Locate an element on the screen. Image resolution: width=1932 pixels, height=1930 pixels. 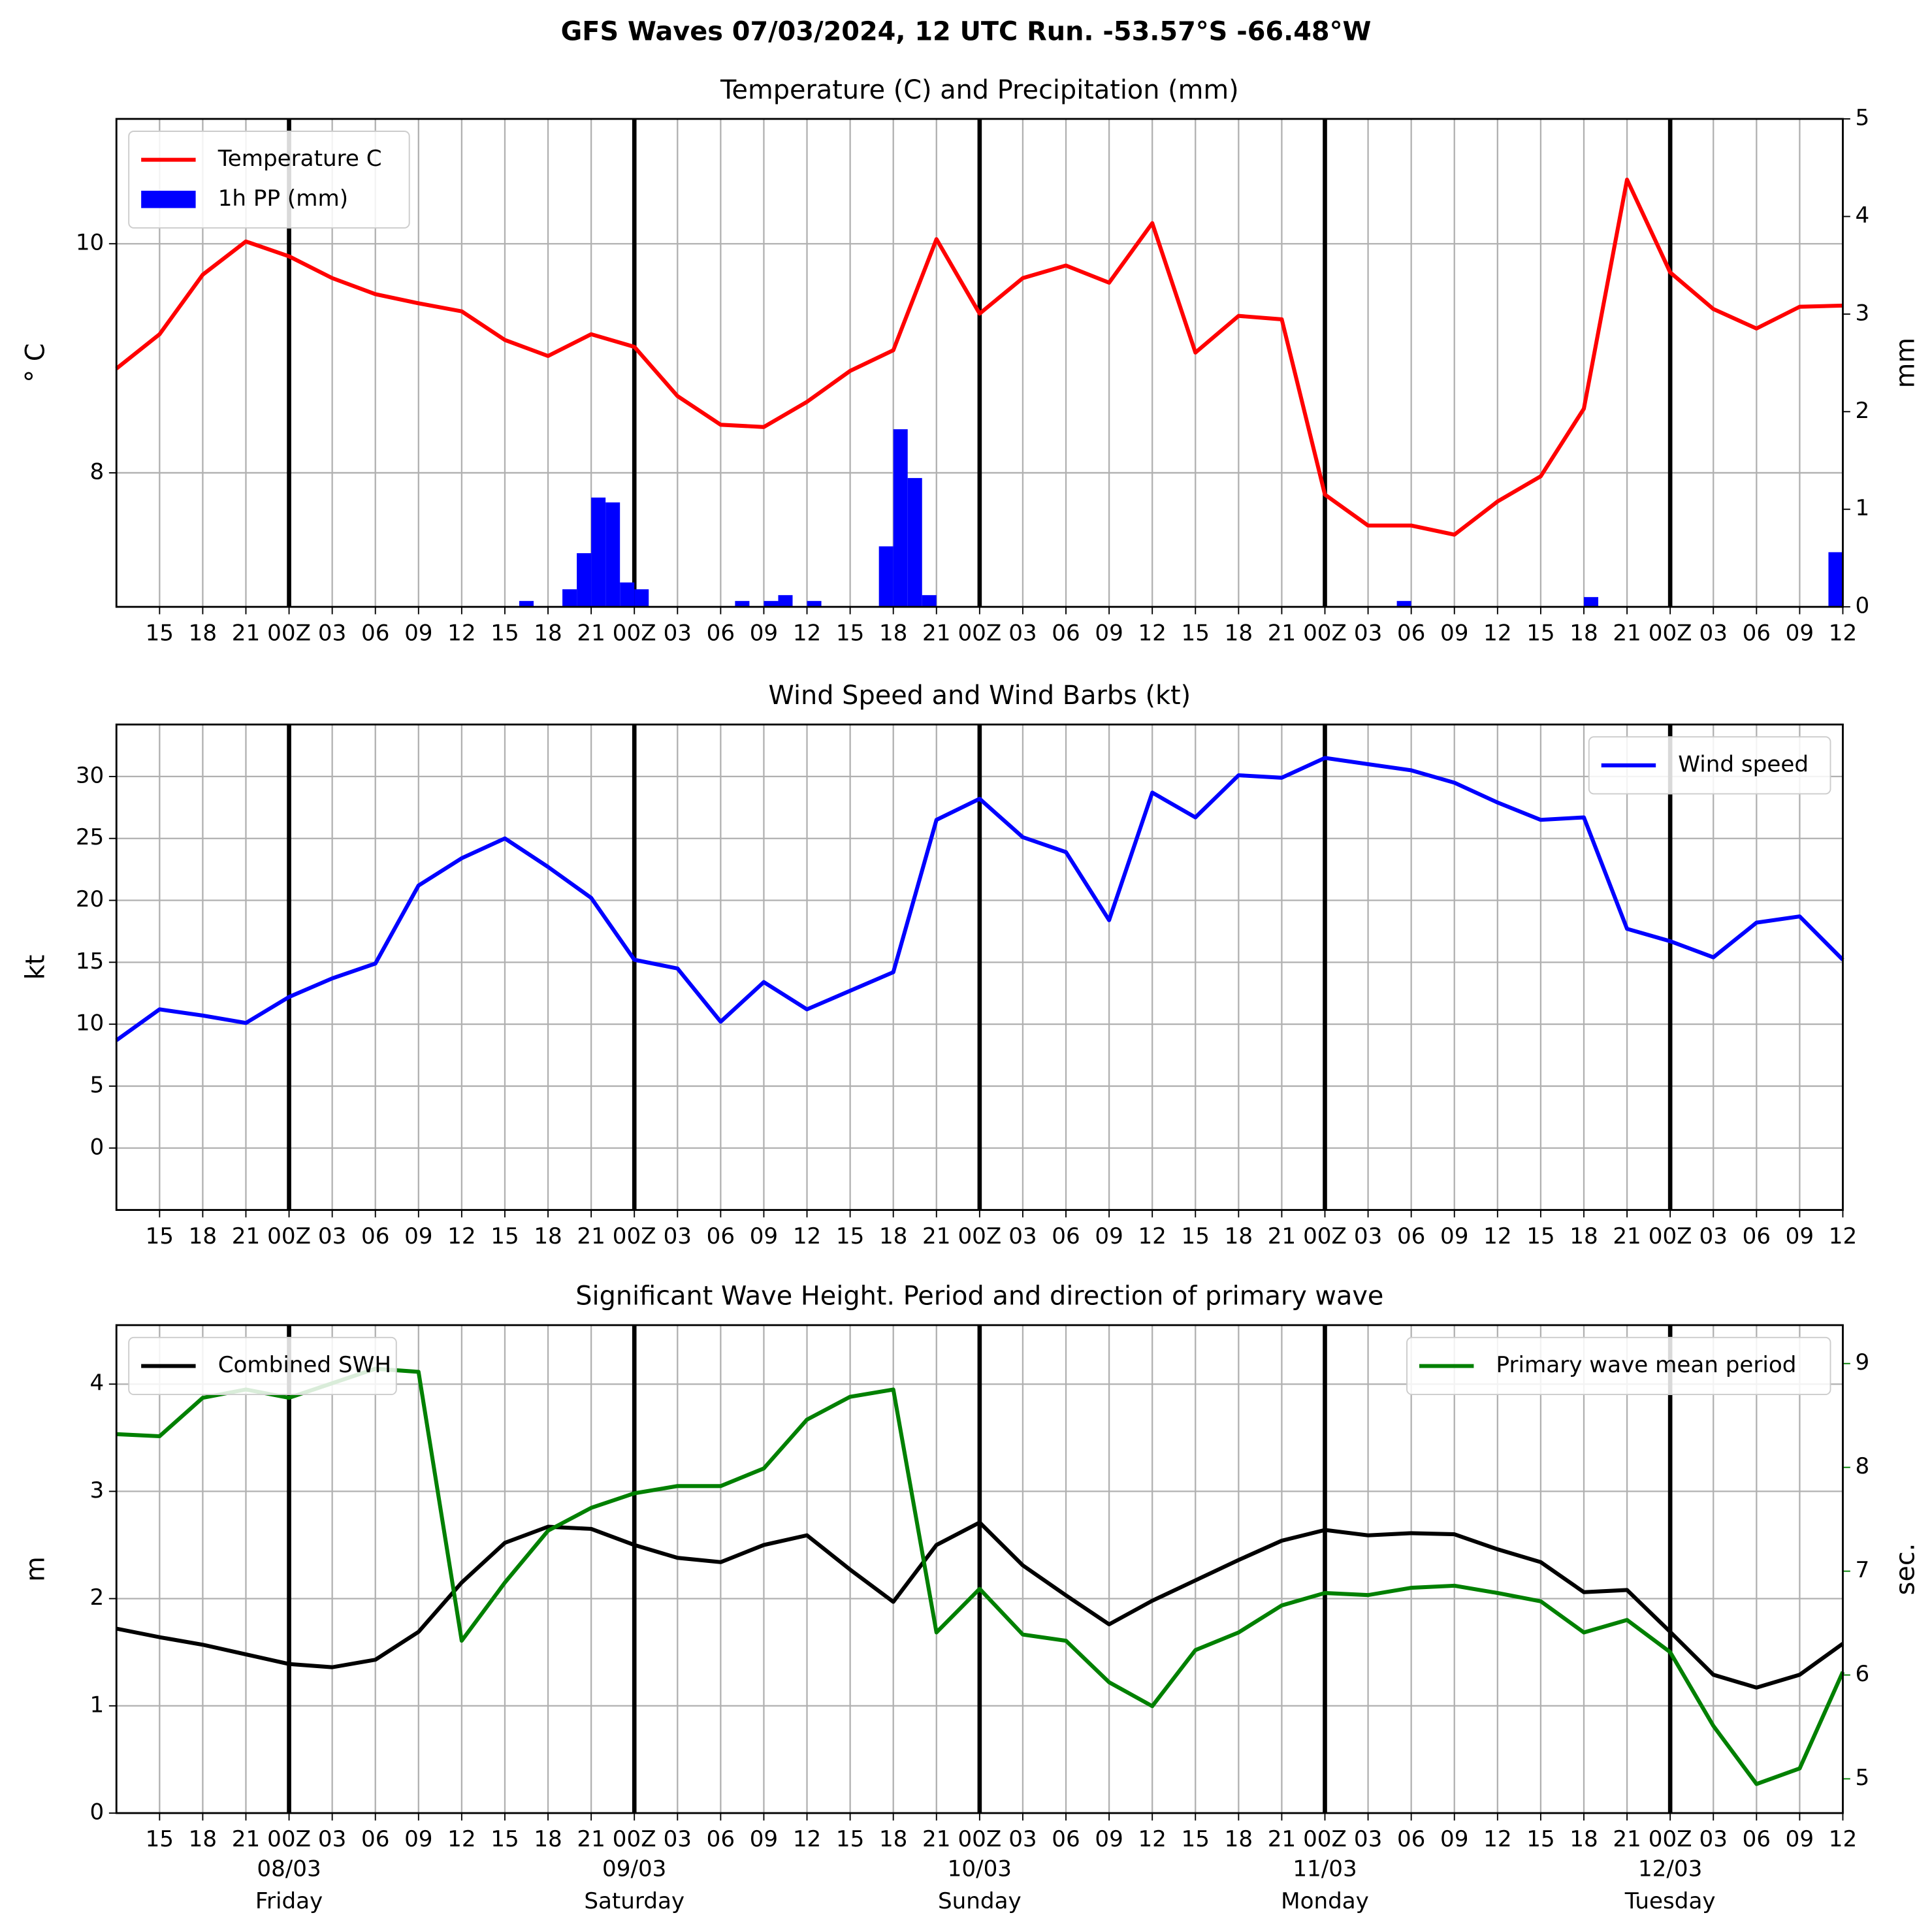
day-label: Monday is located at coordinates (1325, 1901).